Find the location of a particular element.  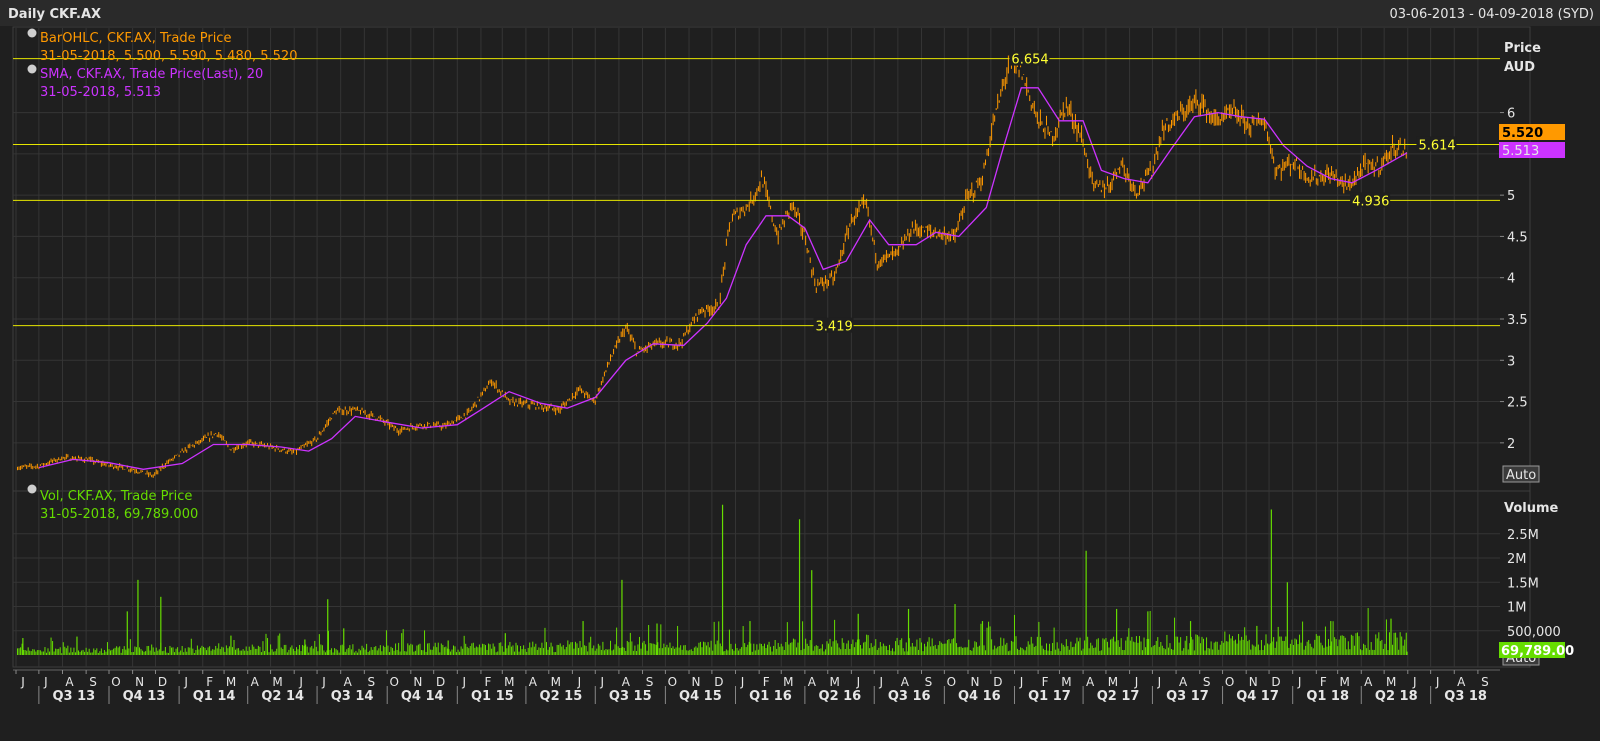

quarter-label: Q1 16 is located at coordinates (770, 696).